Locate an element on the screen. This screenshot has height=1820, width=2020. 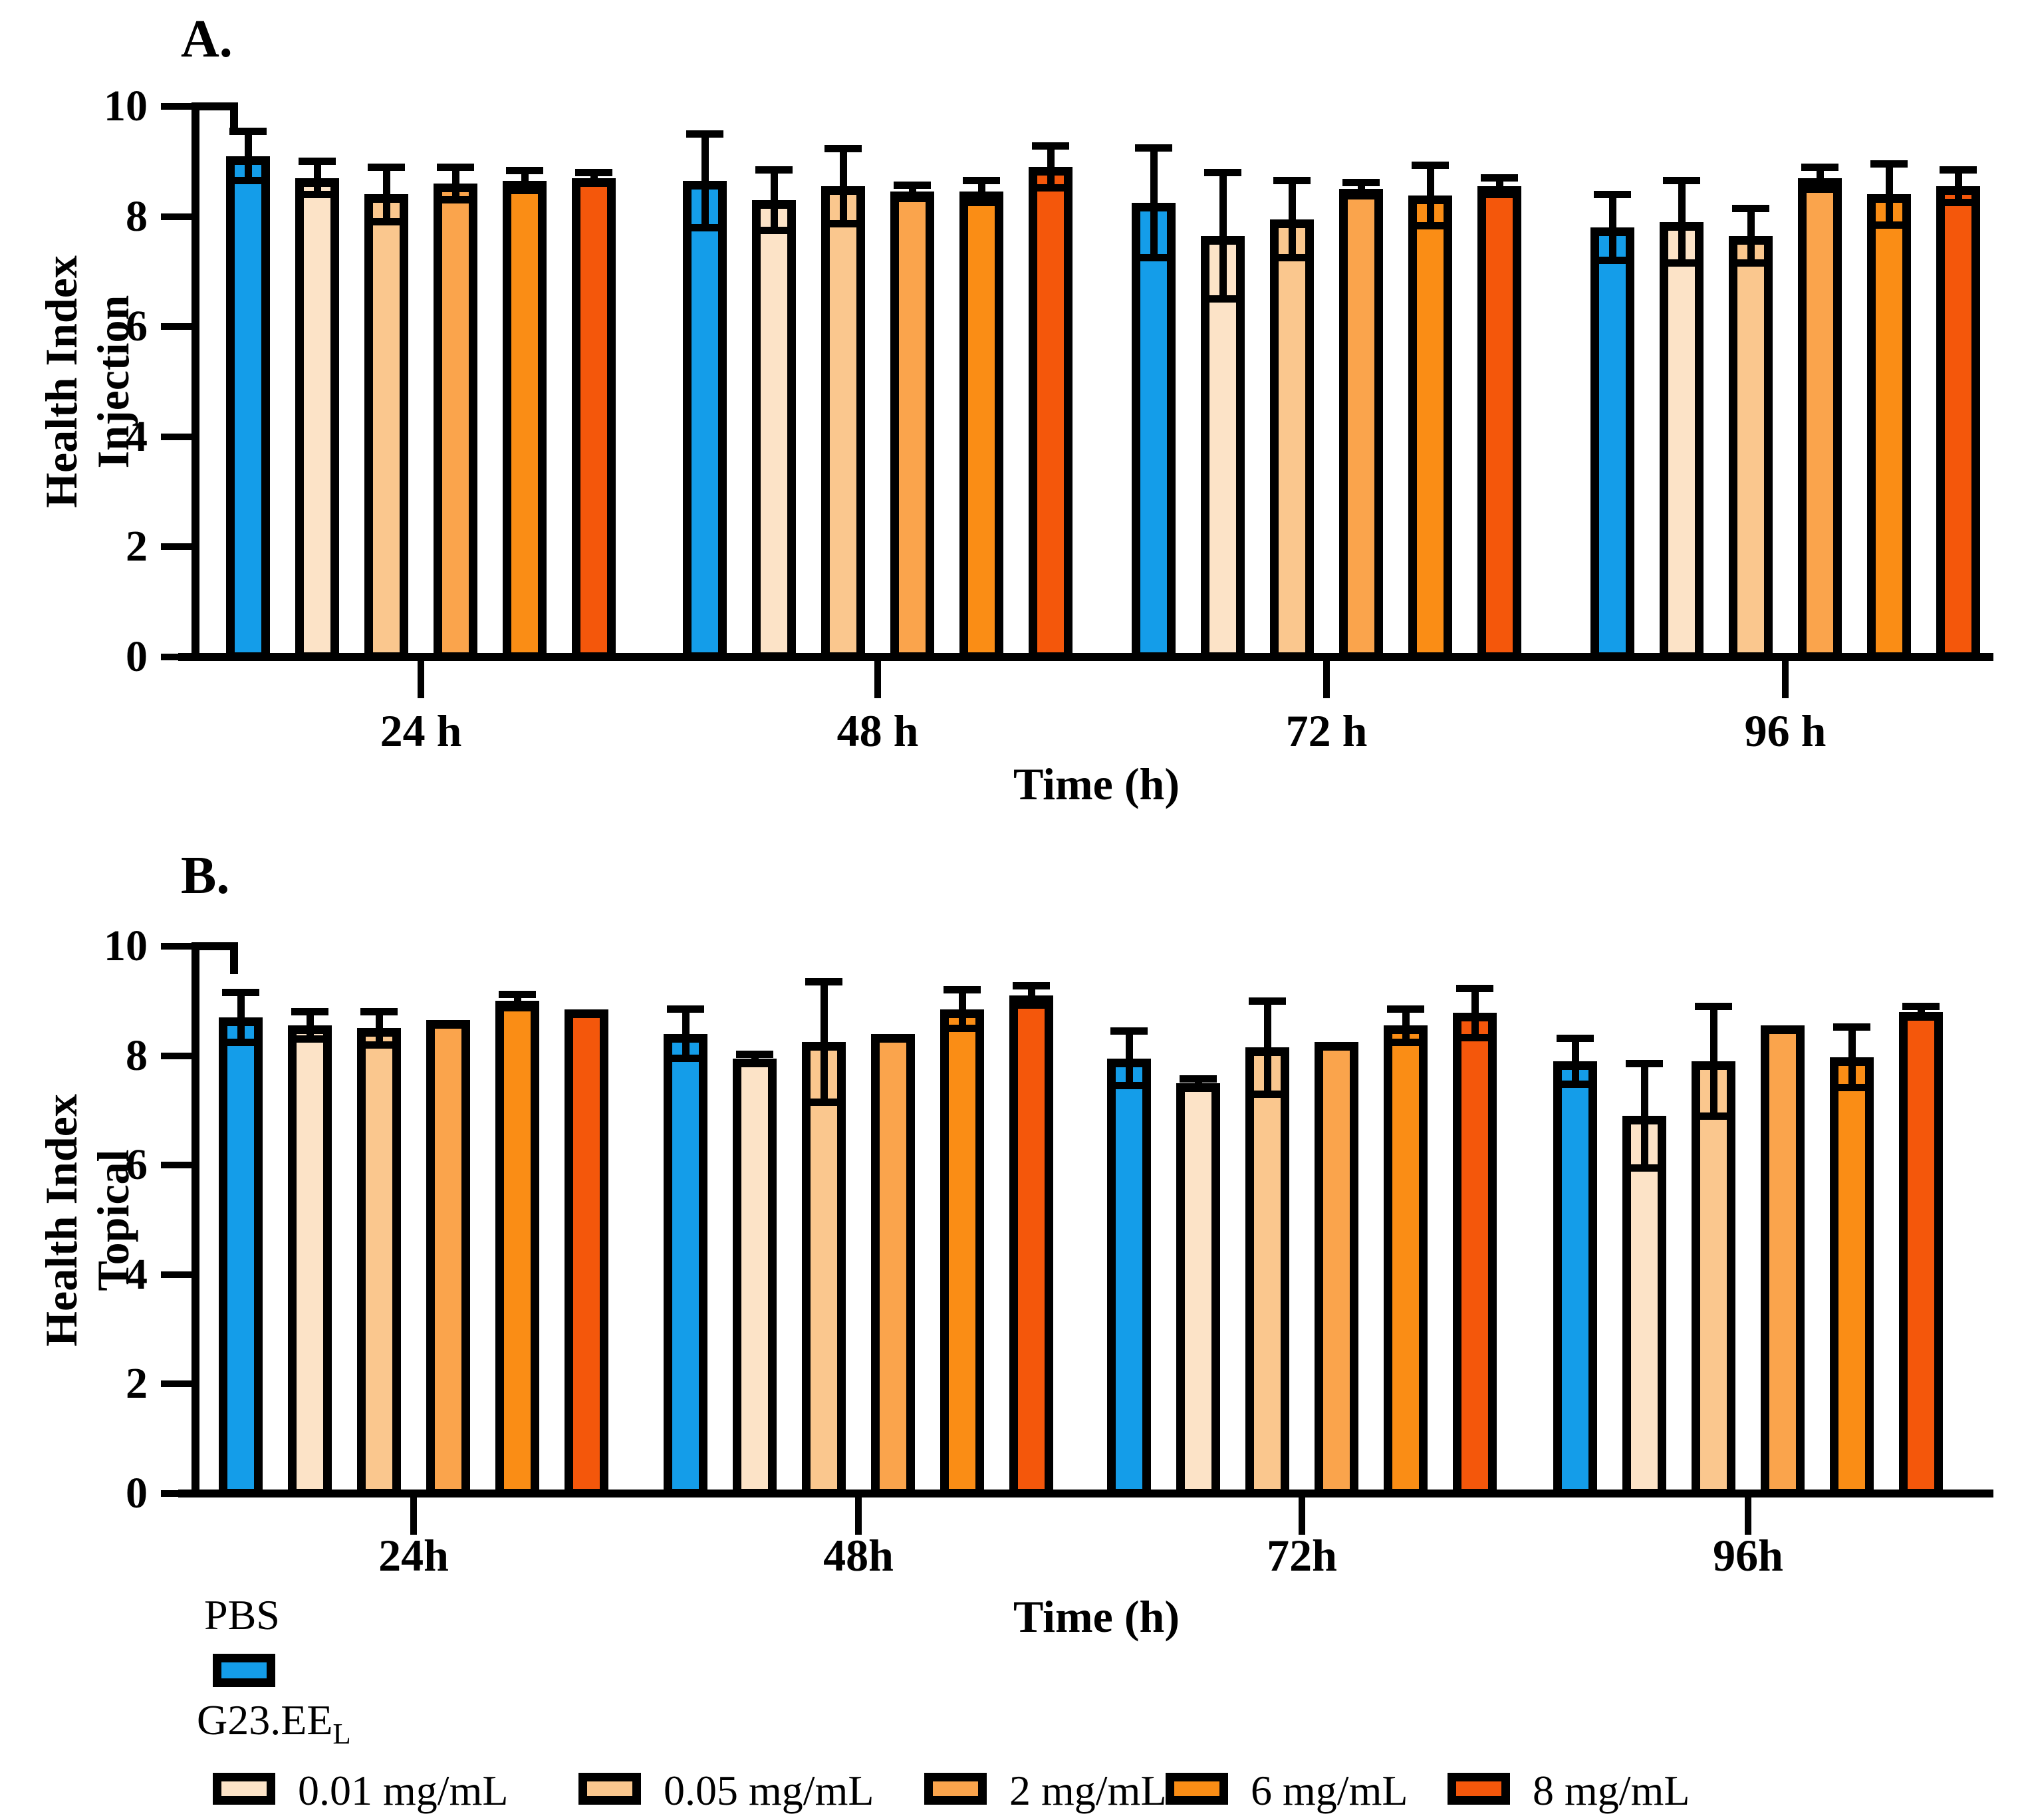
legend-group-label-text: G23.EE is located at coordinates (265, 1720).